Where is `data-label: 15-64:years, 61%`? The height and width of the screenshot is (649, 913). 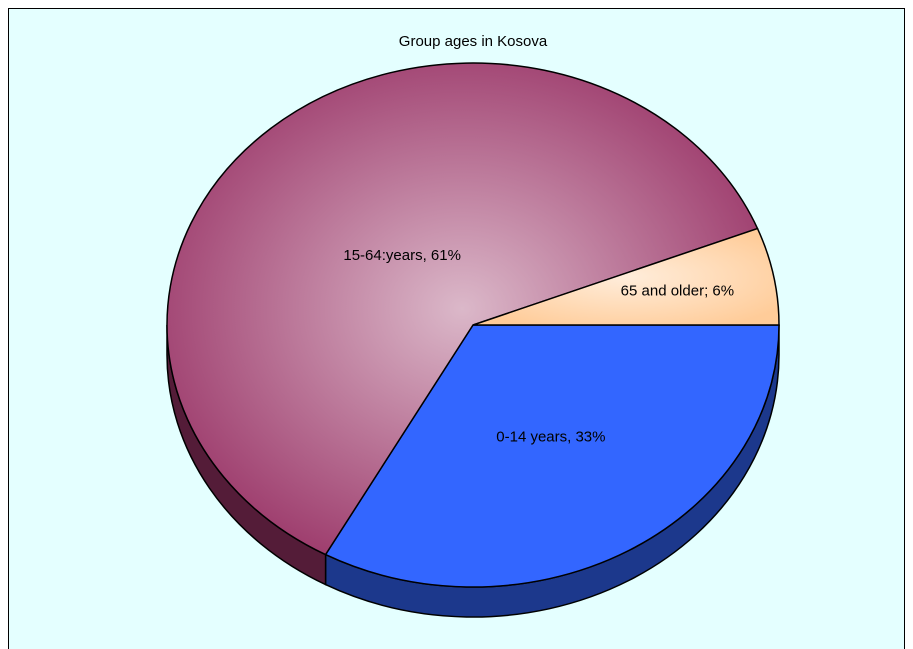 data-label: 15-64:years, 61% is located at coordinates (402, 255).